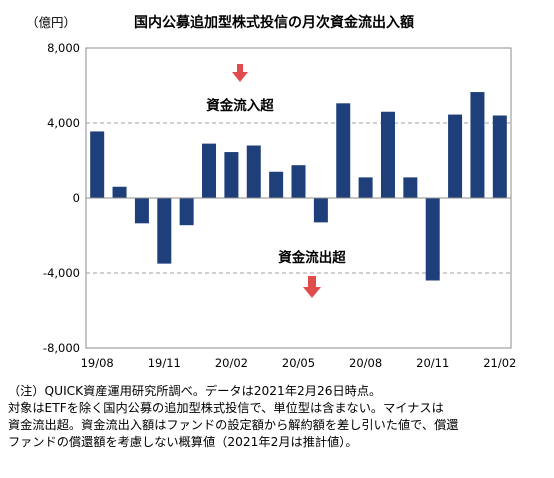 The width and height of the screenshot is (554, 478). What do you see at coordinates (365, 363) in the screenshot?
I see `x-tick-label: 20/08` at bounding box center [365, 363].